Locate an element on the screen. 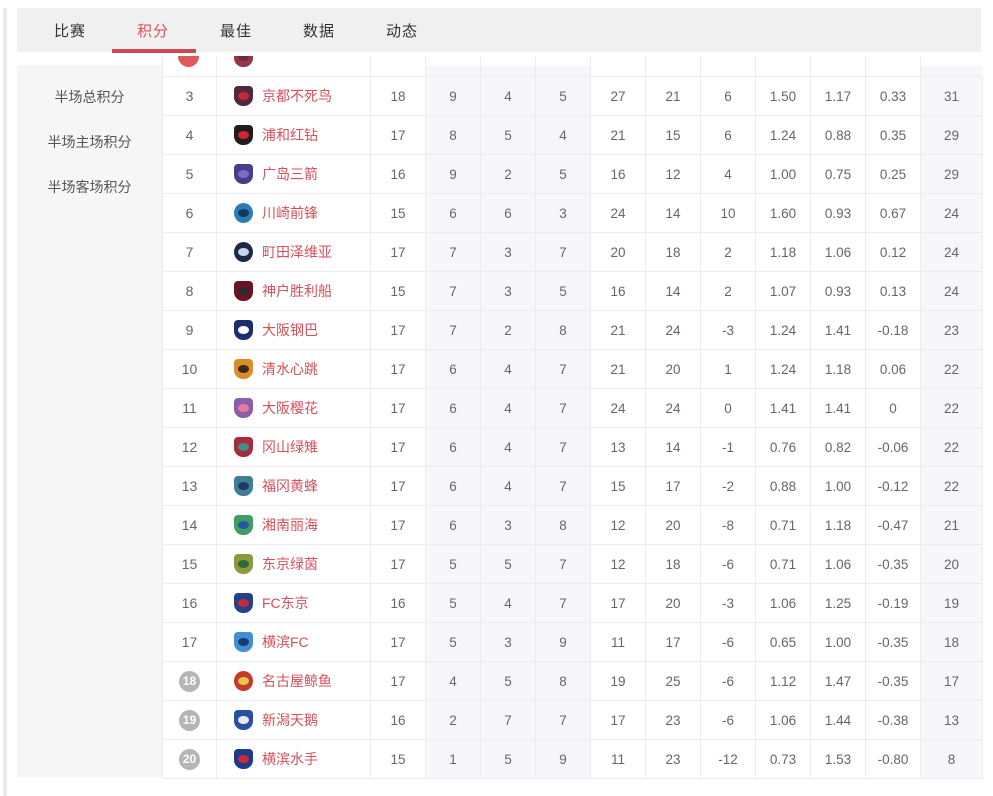 The width and height of the screenshot is (993, 796). team-cell is located at coordinates (294, 66).